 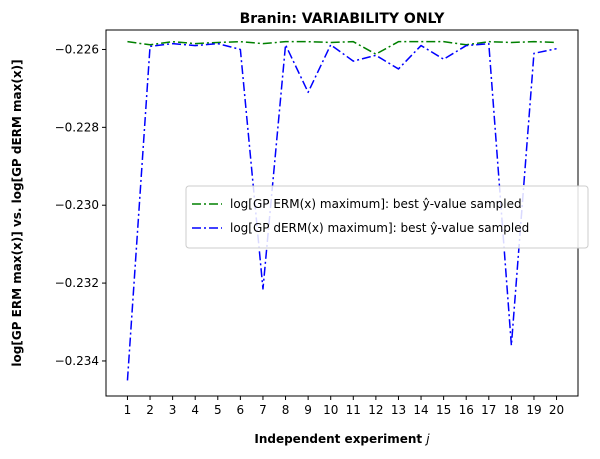 I want to click on chart-title: Branin: VARIABILITY ONLY, so click(x=343, y=19).